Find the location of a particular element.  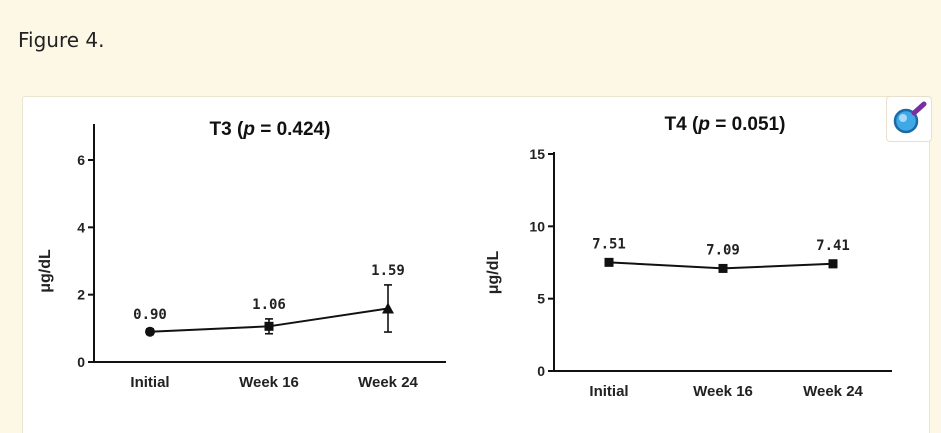

chart-title: T4 (p = 0.051) is located at coordinates (725, 124).